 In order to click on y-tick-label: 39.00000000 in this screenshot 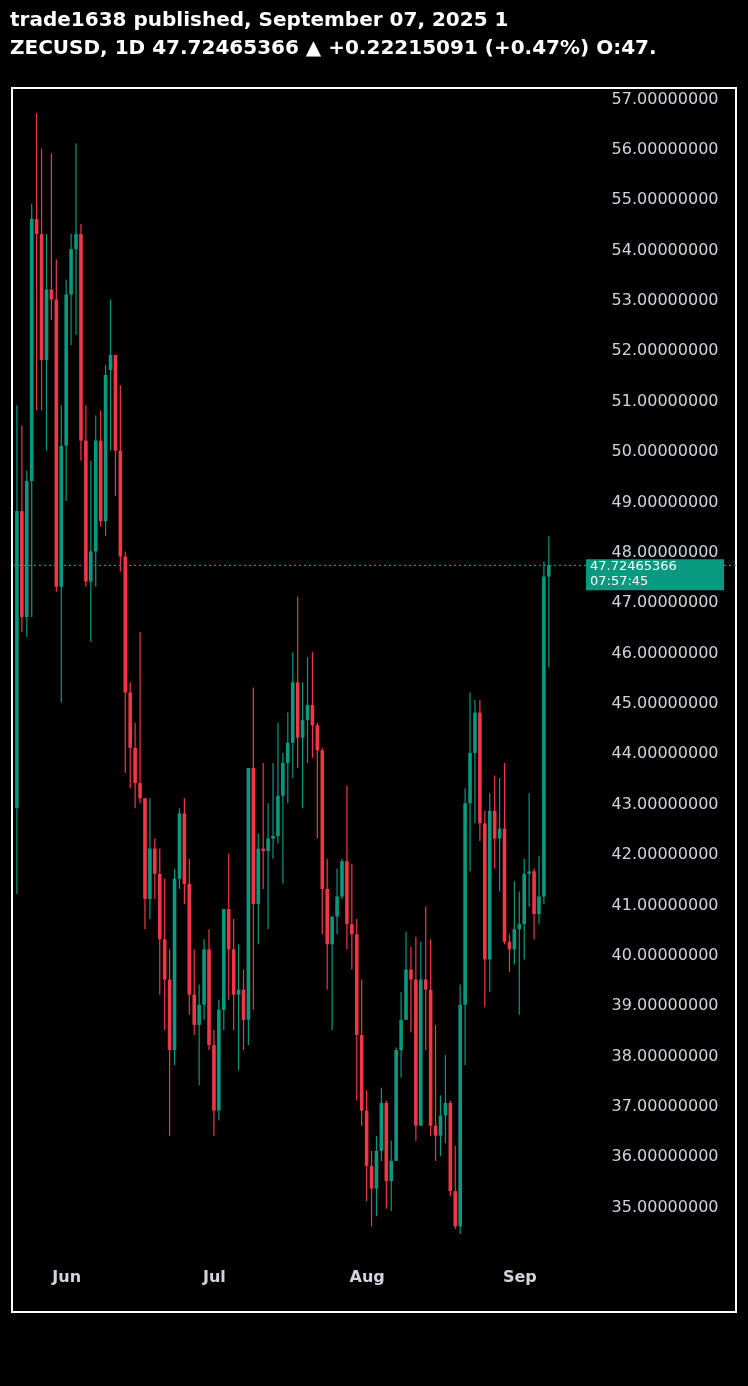, I will do `click(665, 1005)`.